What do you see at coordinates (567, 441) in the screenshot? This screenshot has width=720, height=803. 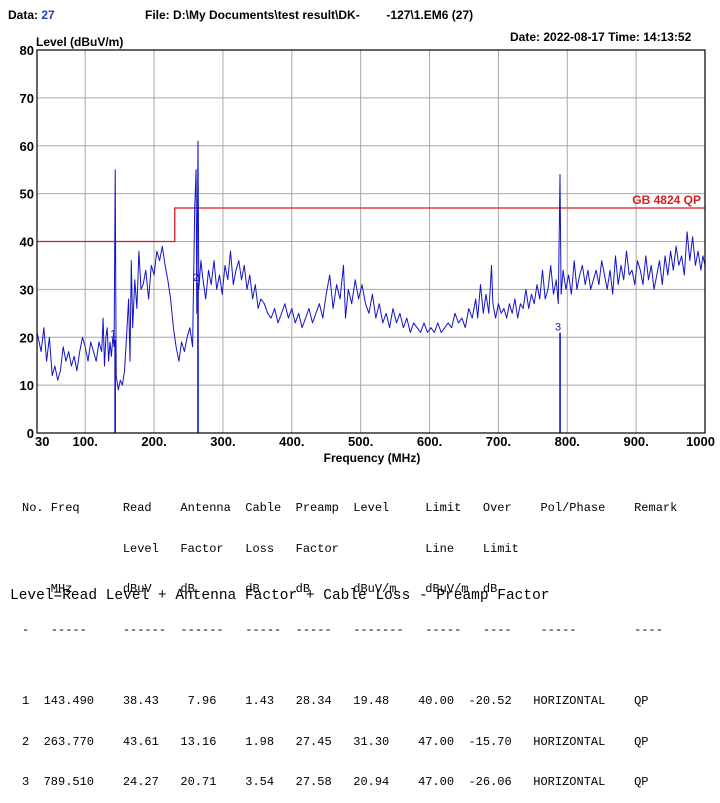 I see `x-tick-label: 800.` at bounding box center [567, 441].